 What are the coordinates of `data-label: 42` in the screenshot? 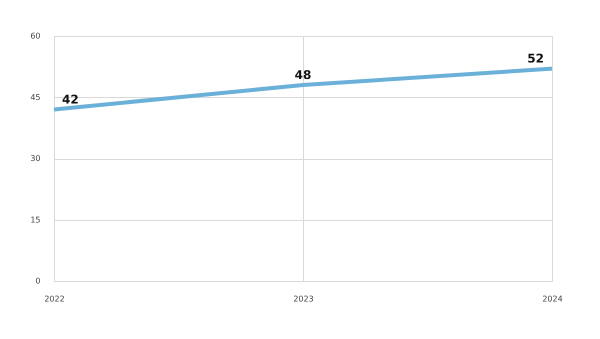 It's located at (70, 99).